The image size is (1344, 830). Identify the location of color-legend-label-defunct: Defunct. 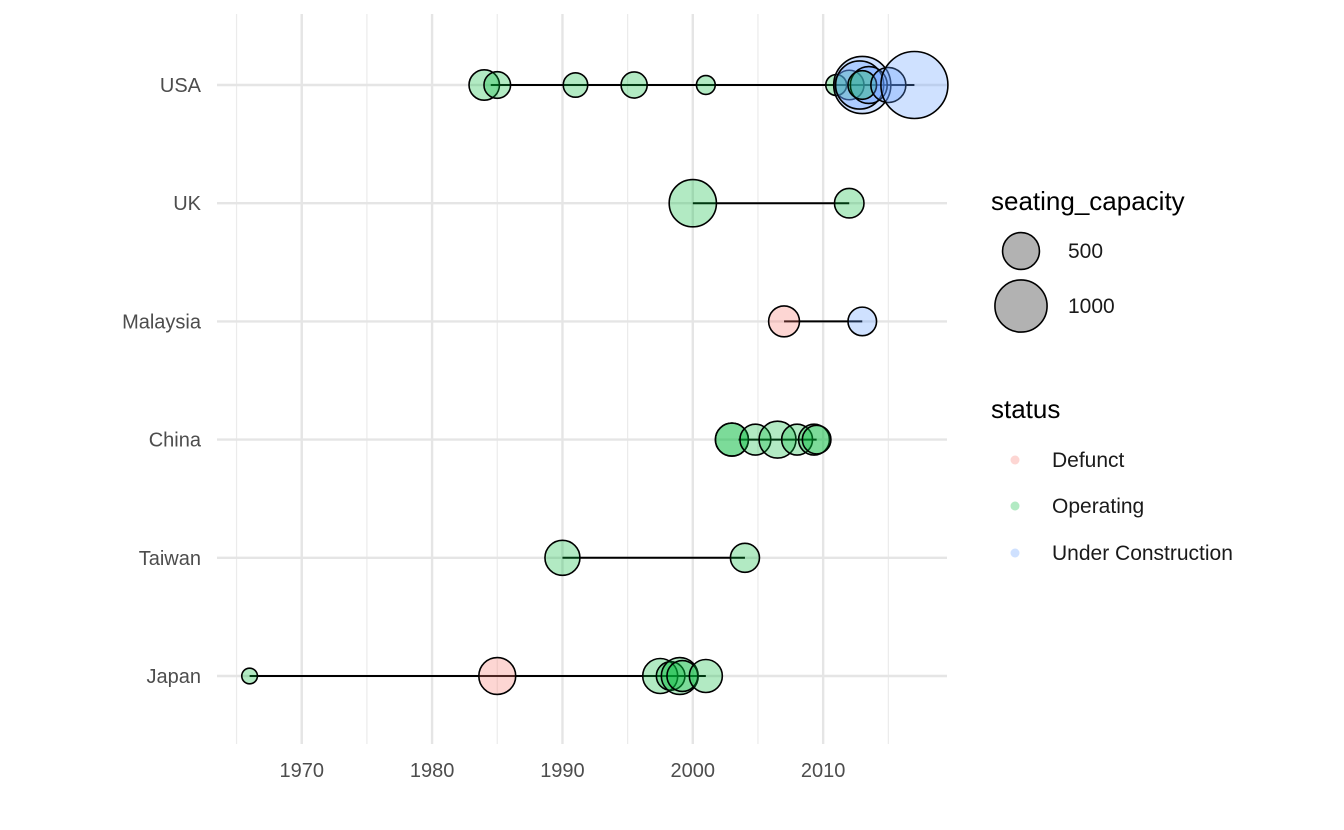
(1088, 460).